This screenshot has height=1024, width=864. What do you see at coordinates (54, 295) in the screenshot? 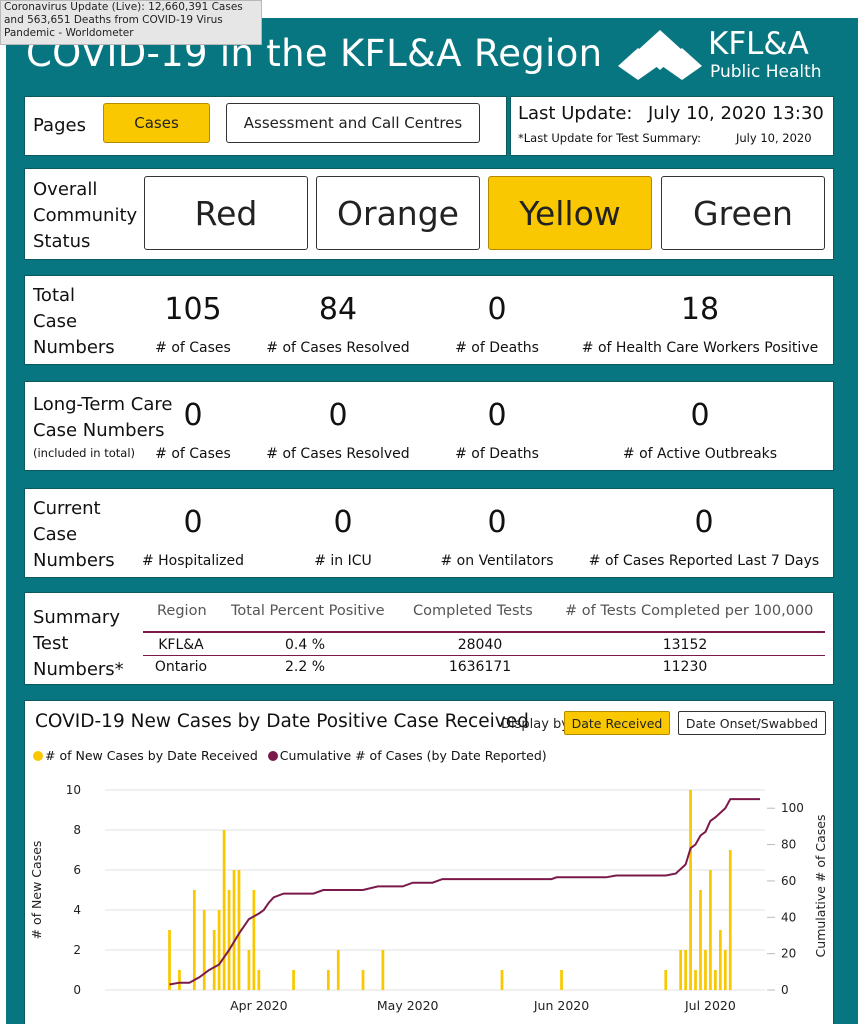
I see `total-label-line1: Total` at bounding box center [54, 295].